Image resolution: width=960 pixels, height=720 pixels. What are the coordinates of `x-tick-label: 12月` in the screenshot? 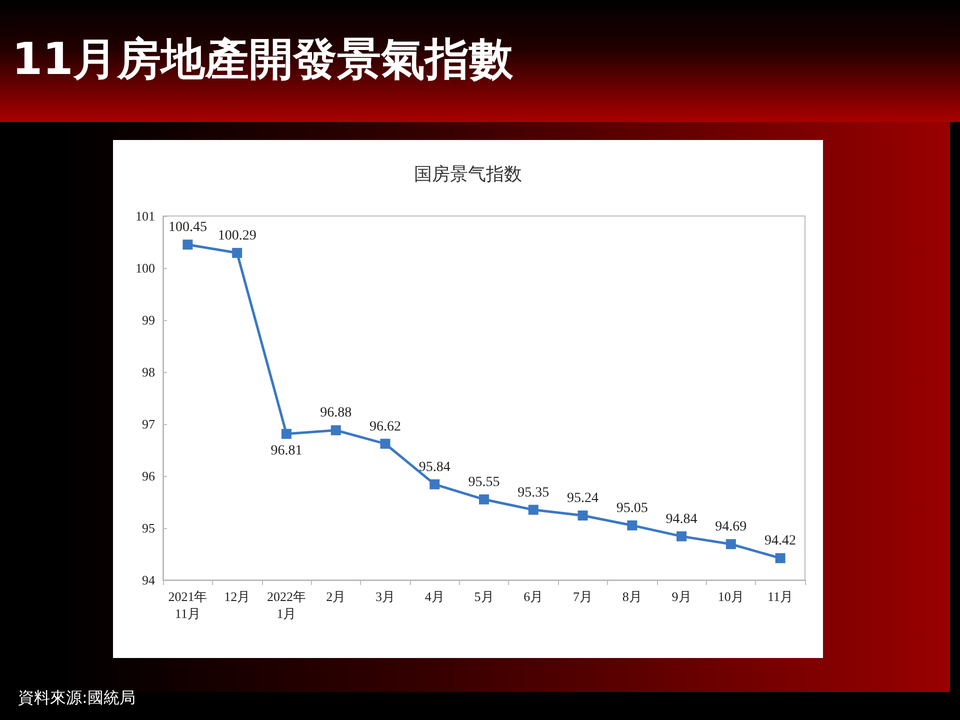 It's located at (237, 596).